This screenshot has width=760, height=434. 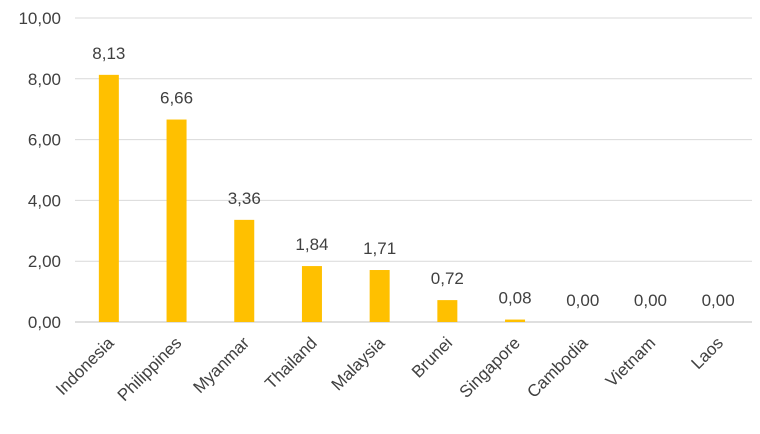 What do you see at coordinates (379, 248) in the screenshot?
I see `data-label: 1,71` at bounding box center [379, 248].